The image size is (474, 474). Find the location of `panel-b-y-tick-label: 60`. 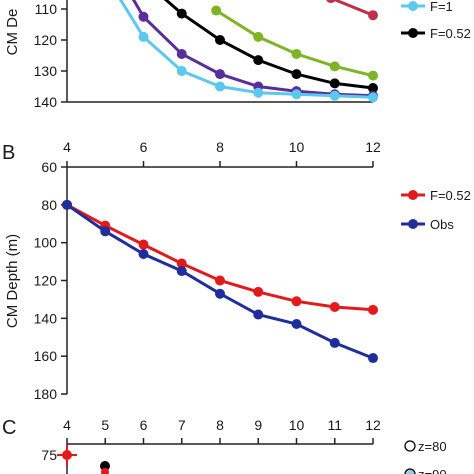

panel-b-y-tick-label: 60 is located at coordinates (49, 167).